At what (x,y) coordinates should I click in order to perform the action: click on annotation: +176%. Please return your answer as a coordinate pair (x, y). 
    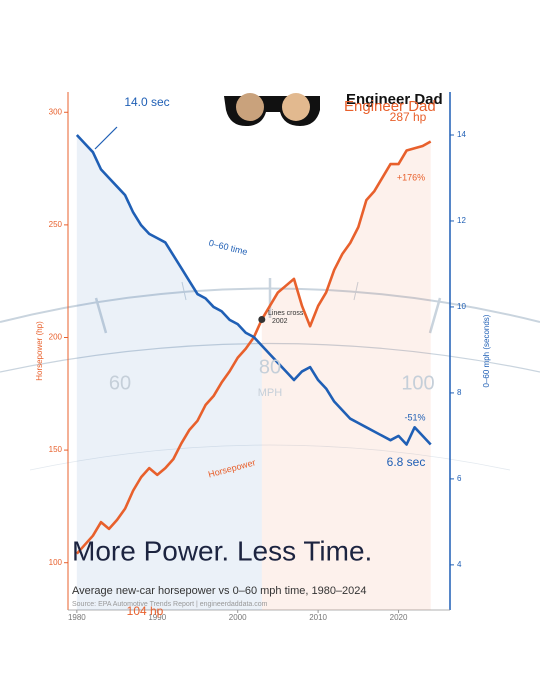
    Looking at the image, I should click on (411, 177).